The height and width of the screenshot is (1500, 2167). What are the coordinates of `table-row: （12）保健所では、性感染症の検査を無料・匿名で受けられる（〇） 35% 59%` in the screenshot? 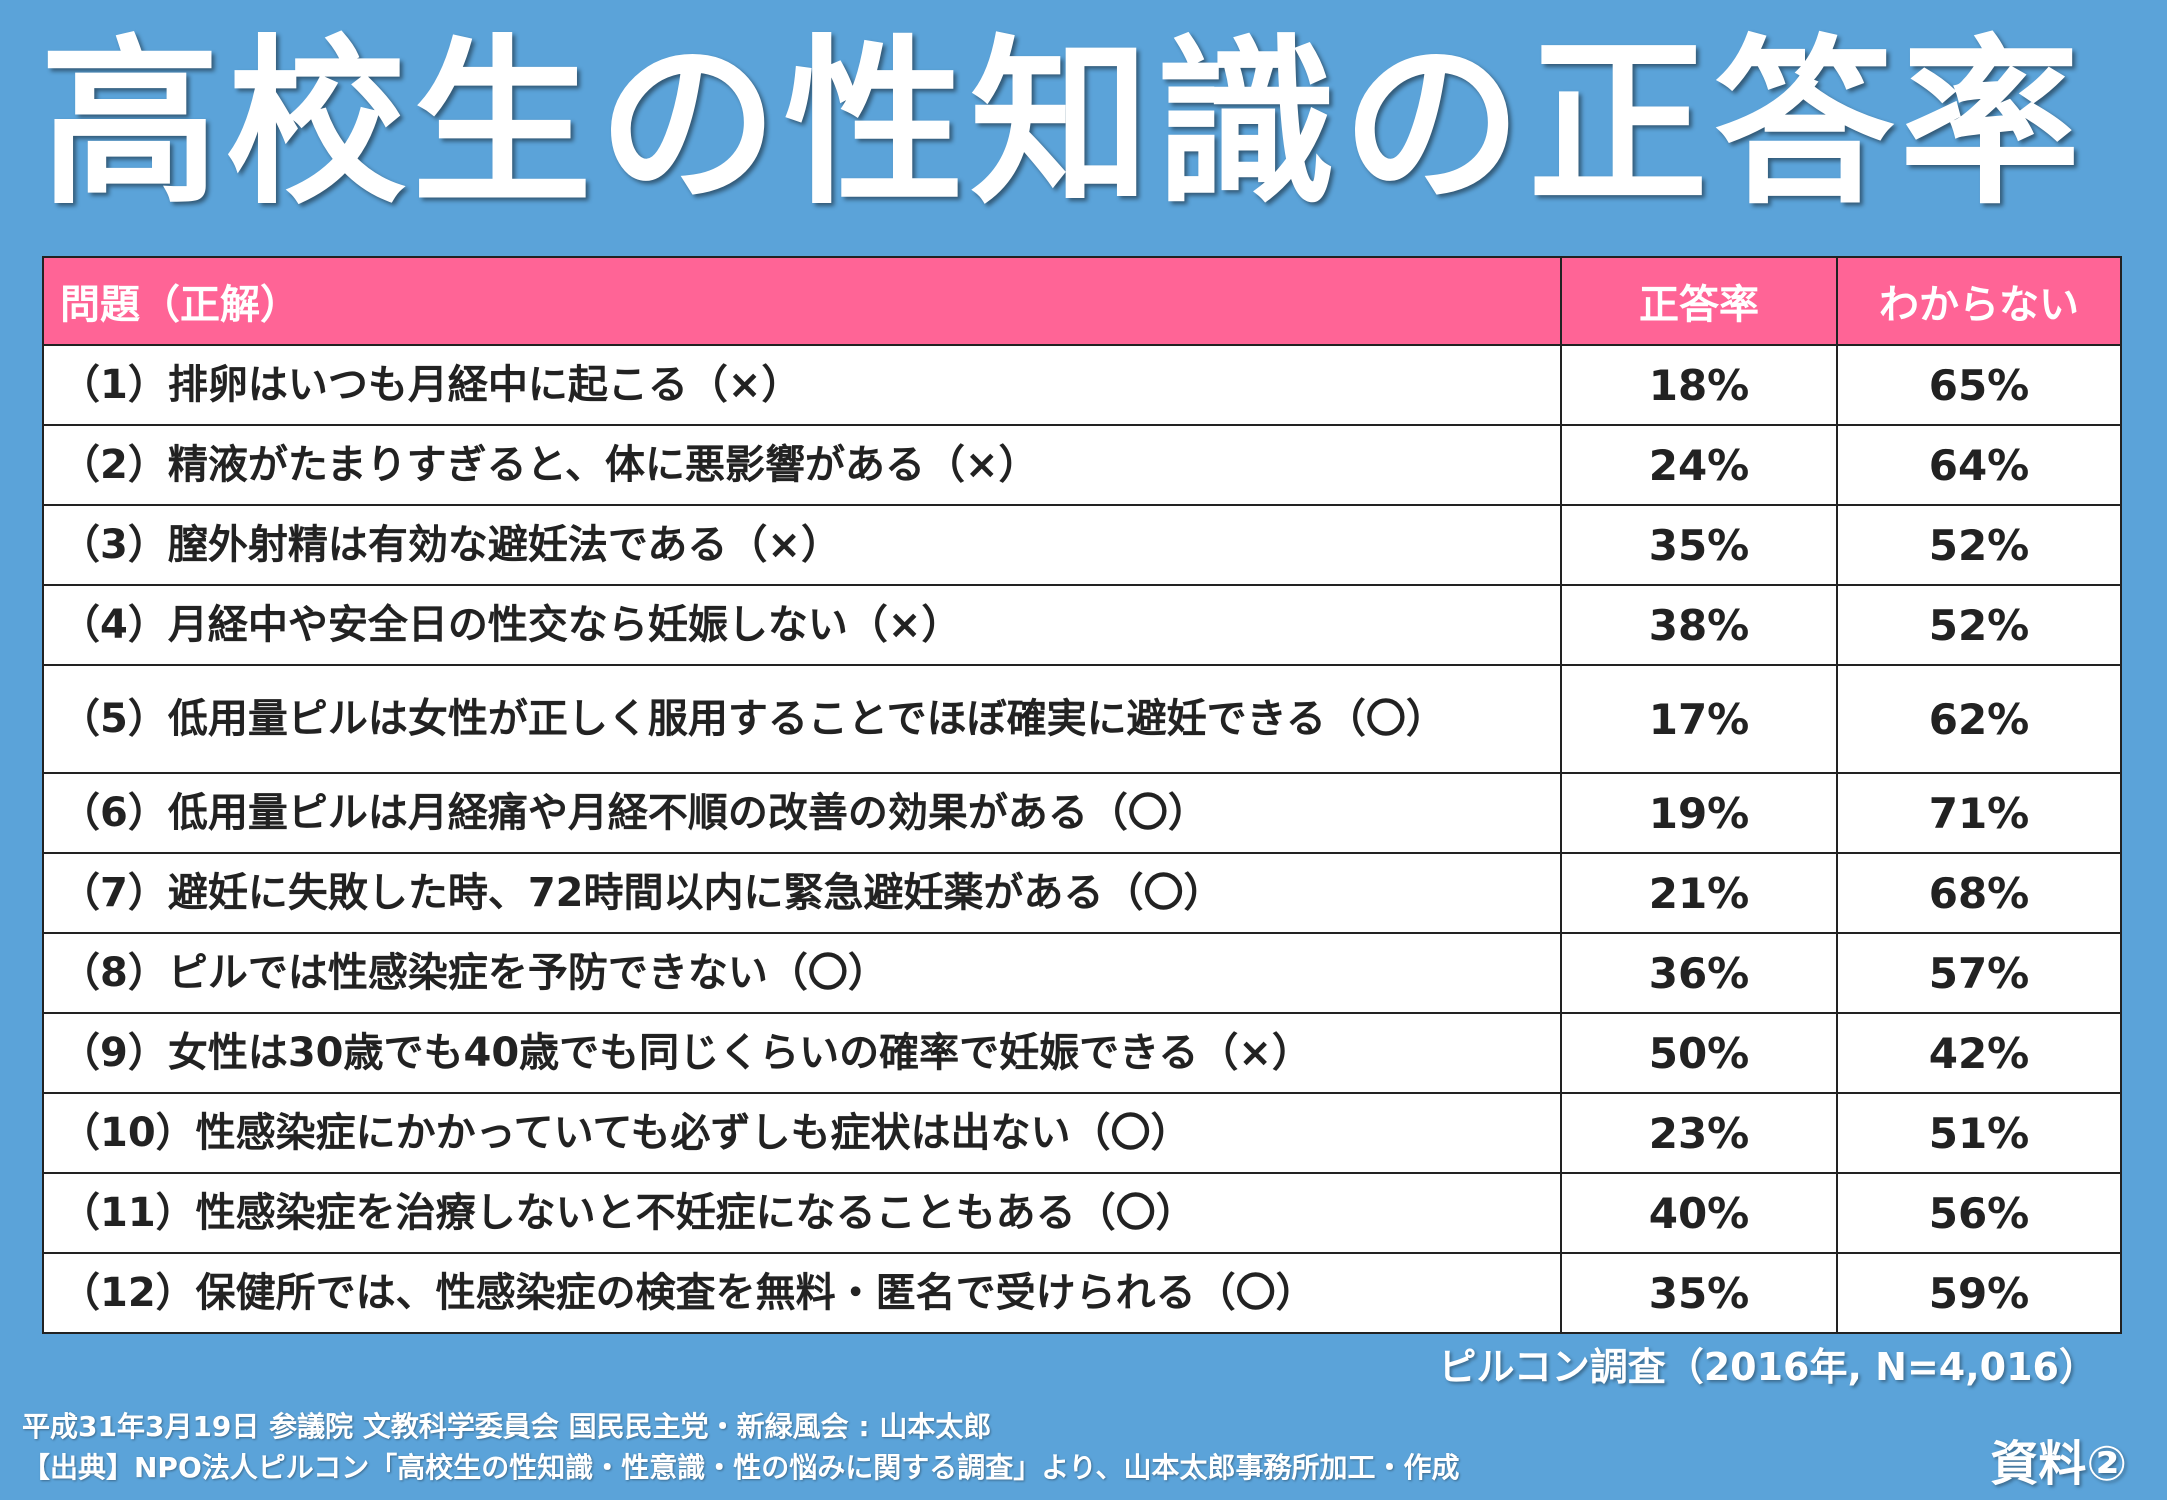 It's located at (1082, 1293).